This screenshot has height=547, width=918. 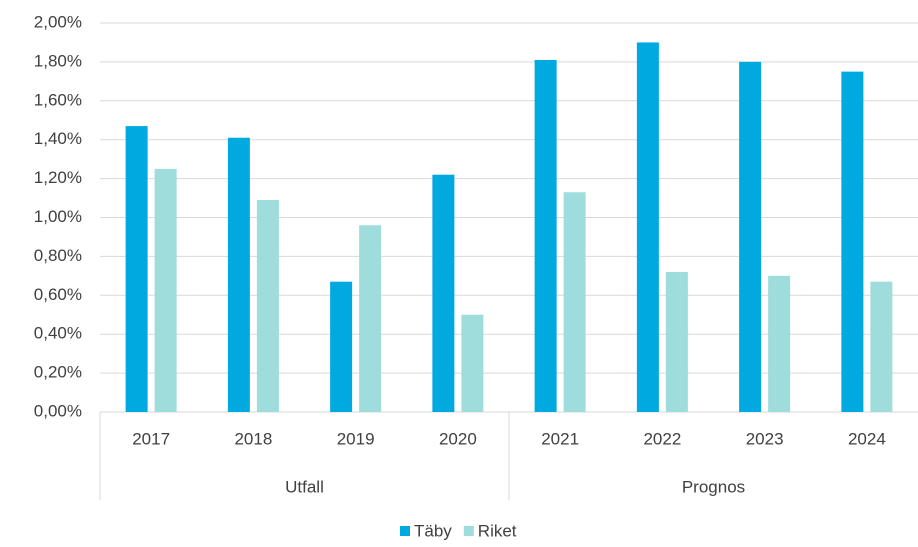 I want to click on y-tick-label: 0,40%, so click(x=58, y=333).